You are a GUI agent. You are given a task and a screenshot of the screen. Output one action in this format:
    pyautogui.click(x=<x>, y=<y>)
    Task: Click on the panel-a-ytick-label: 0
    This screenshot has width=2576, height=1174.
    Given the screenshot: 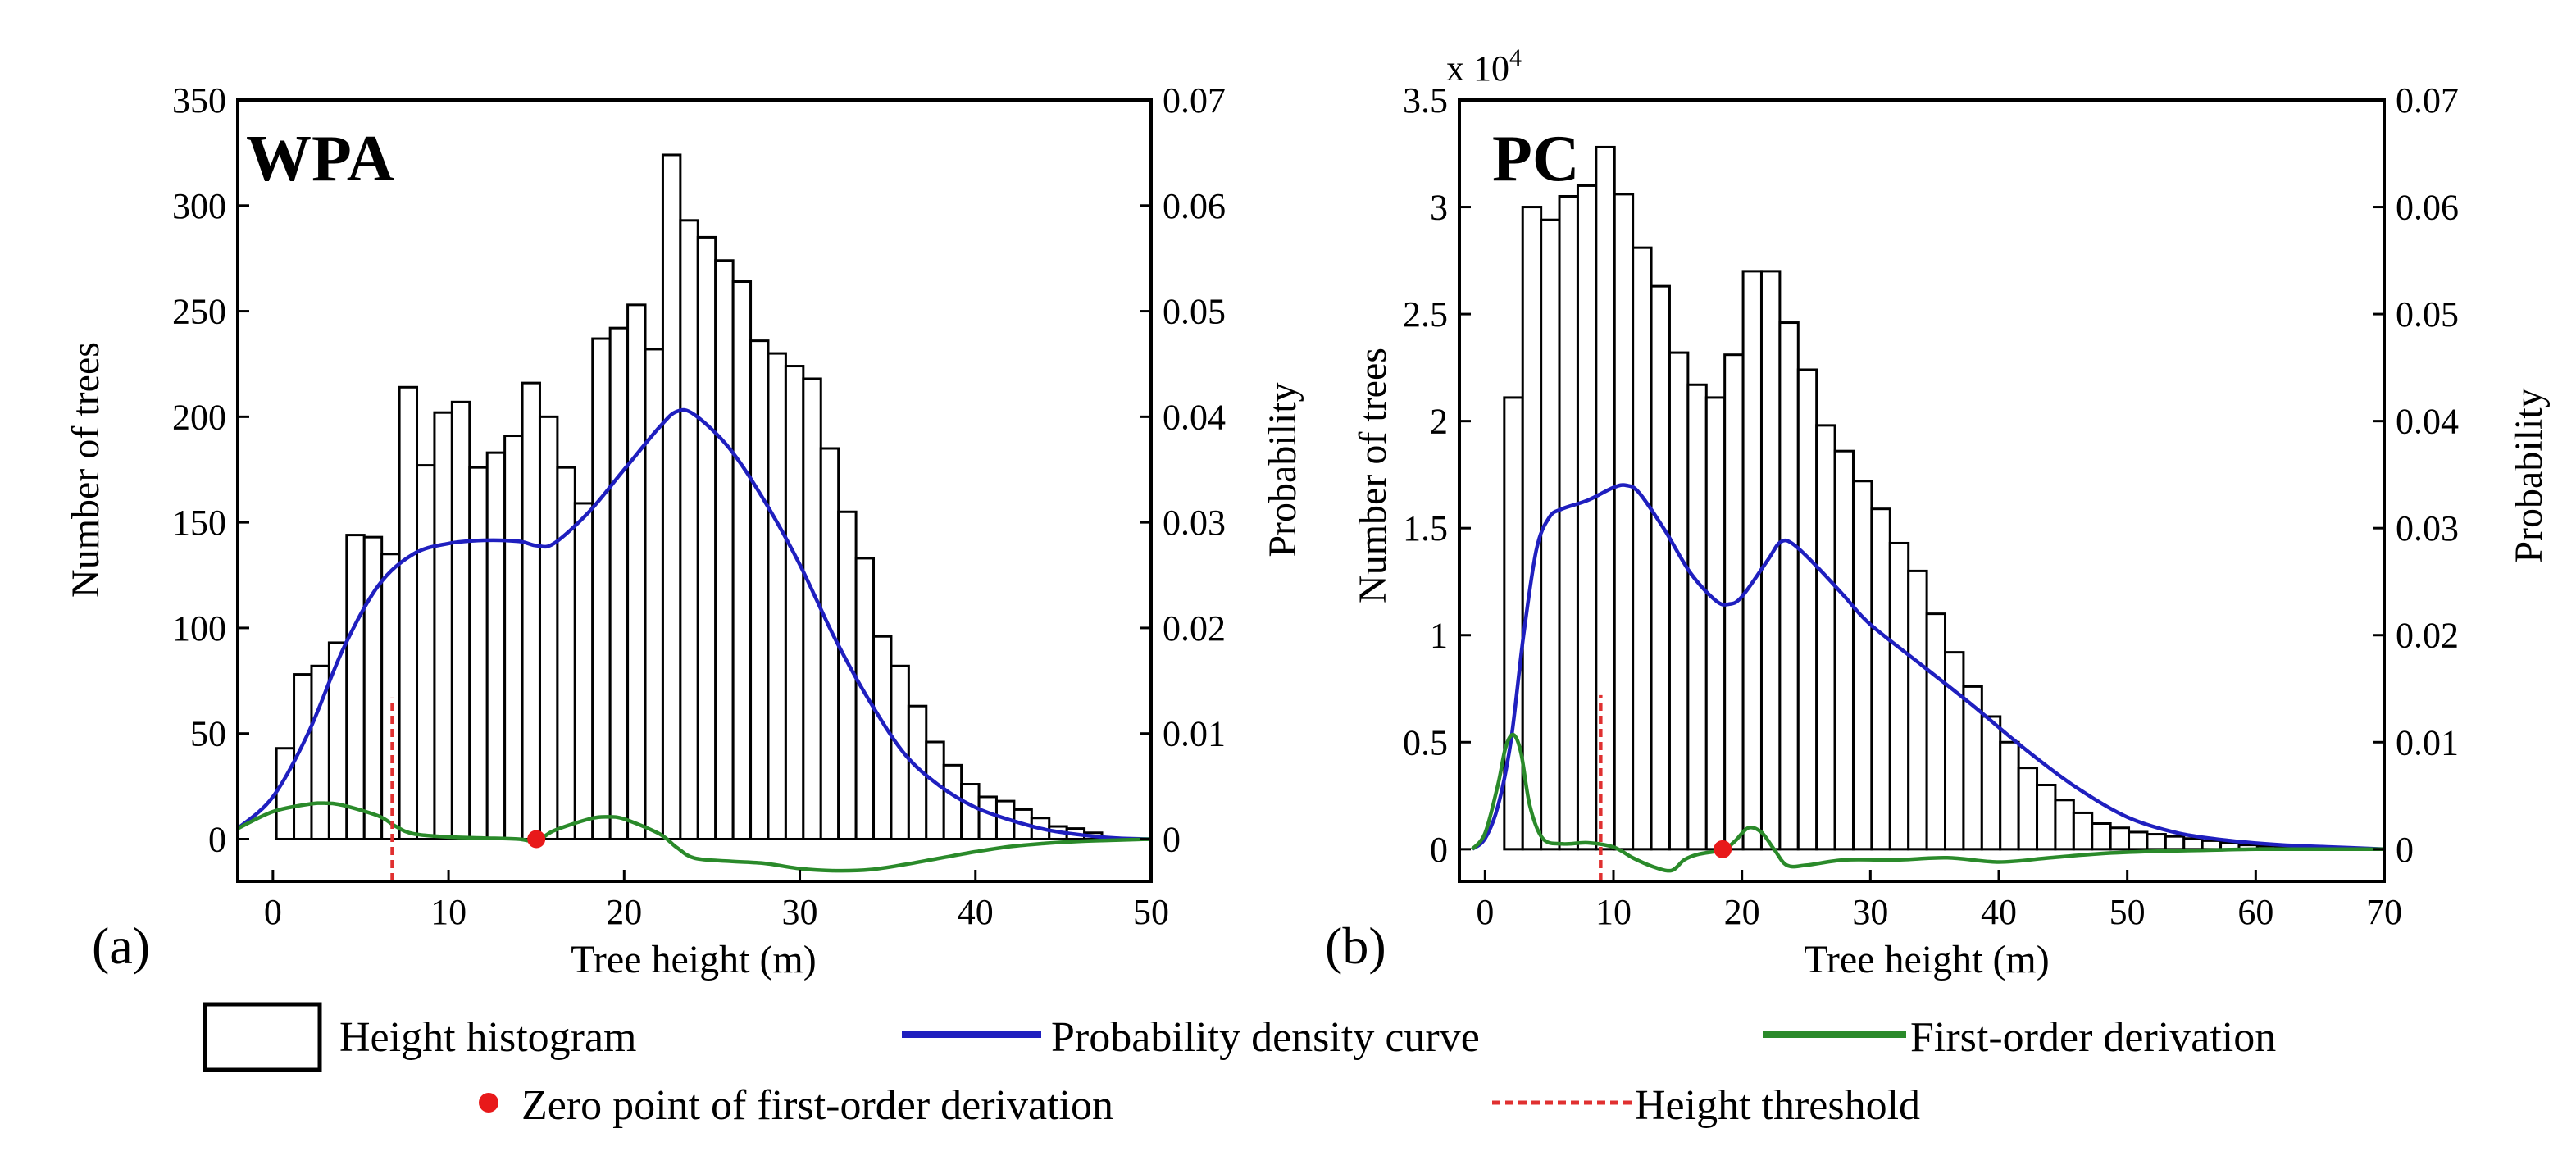 What is the action you would take?
    pyautogui.click(x=217, y=839)
    